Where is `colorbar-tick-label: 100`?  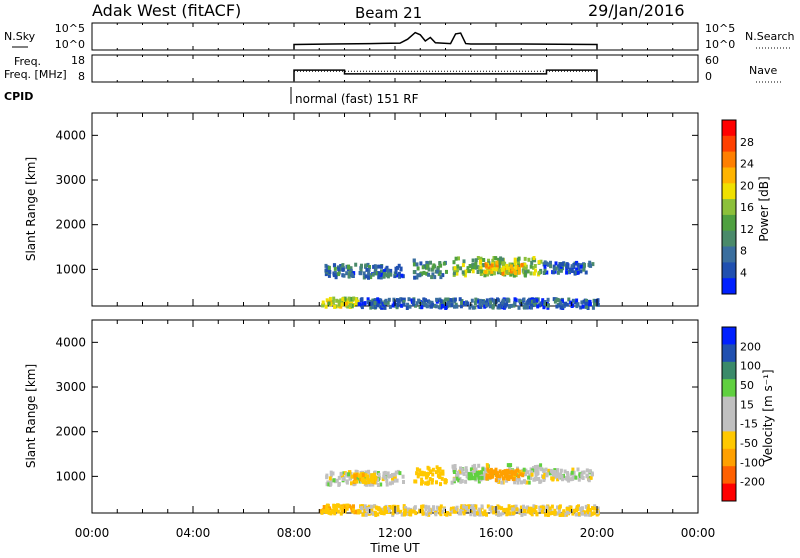
colorbar-tick-label: 100 is located at coordinates (750, 366).